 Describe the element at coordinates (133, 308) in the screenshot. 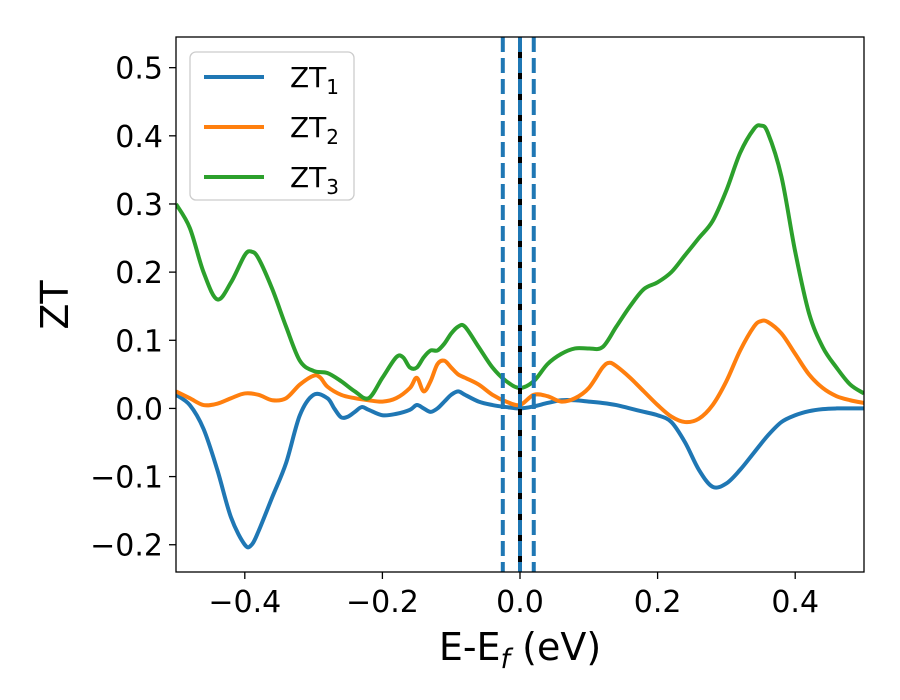

I see `y-axis-ticks: −0.2 −0.1 0.0 0.1 0.2 0.3 0.4 0.5` at that location.